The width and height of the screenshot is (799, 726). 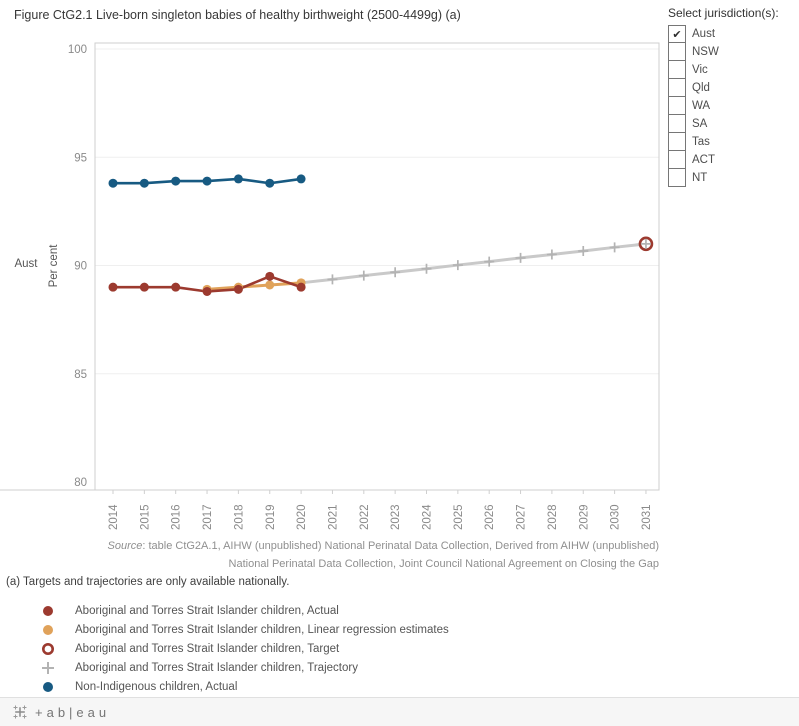 I want to click on jurisdiction-checkbox-nsw, so click(x=677, y=51).